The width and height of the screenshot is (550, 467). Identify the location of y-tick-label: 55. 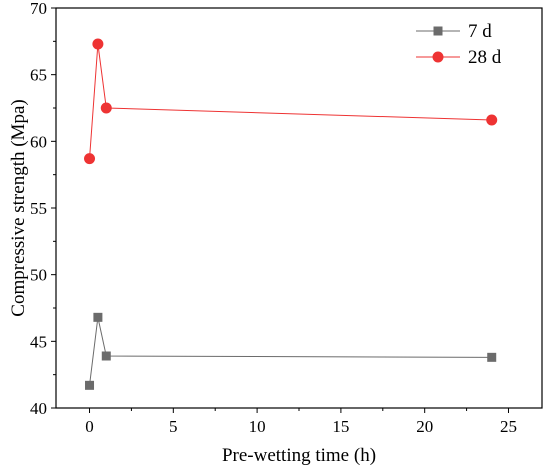
(38, 208).